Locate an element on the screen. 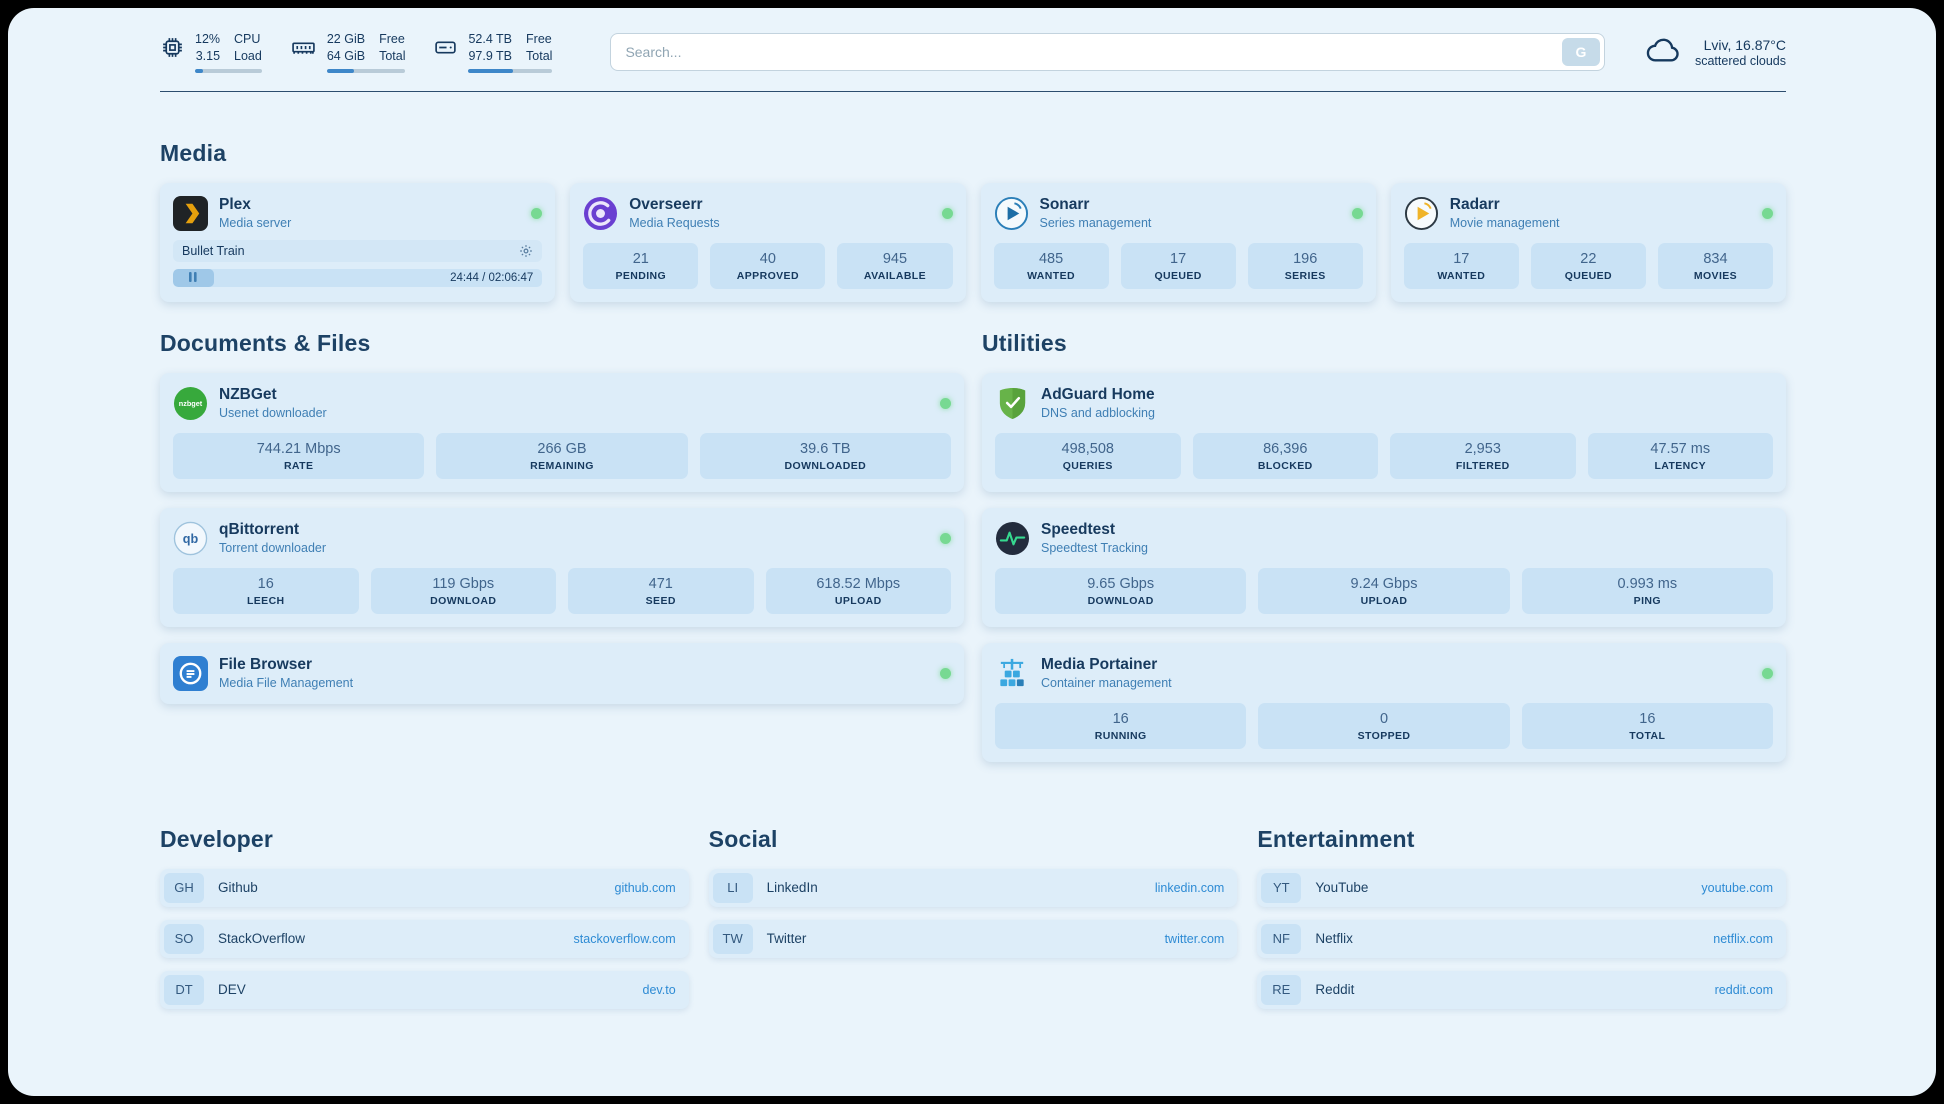 The width and height of the screenshot is (1944, 1104). memory-progress-fill is located at coordinates (340, 71).